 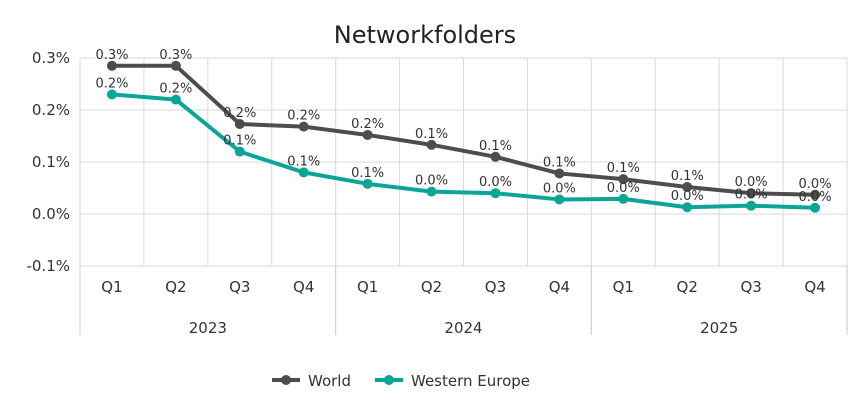 I want to click on y-tick-label: 0.3%, so click(x=51, y=58).